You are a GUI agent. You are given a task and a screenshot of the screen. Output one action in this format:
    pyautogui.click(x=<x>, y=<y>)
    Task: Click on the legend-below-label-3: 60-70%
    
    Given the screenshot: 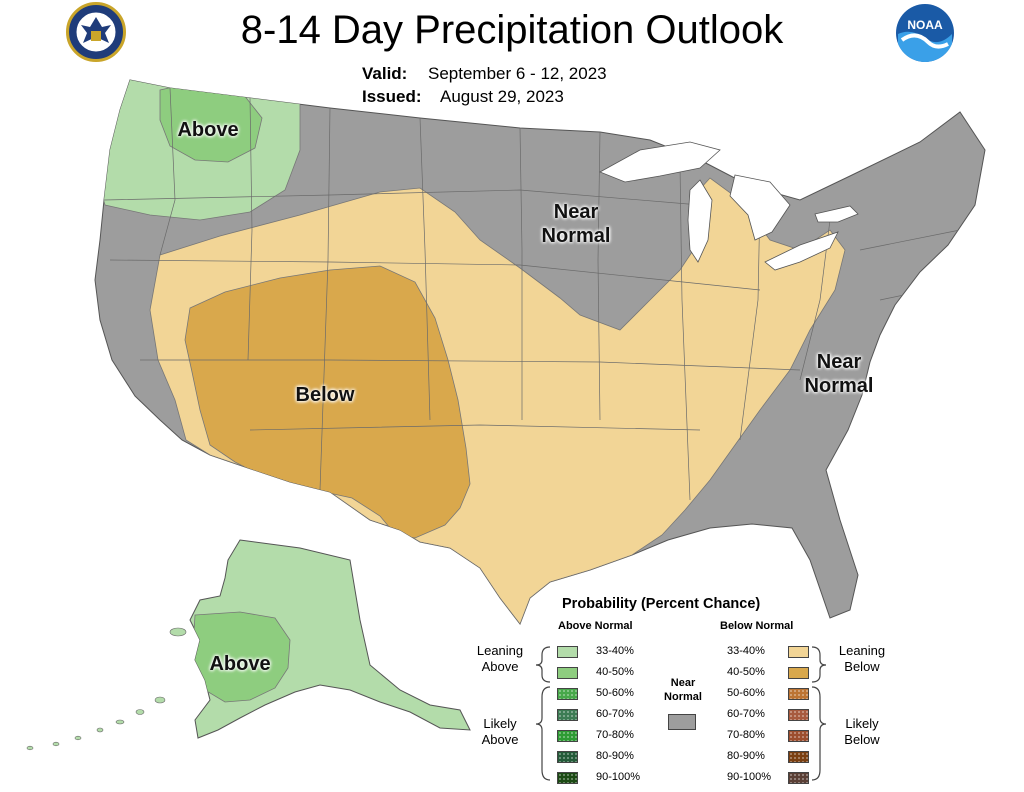 What is the action you would take?
    pyautogui.click(x=746, y=714)
    